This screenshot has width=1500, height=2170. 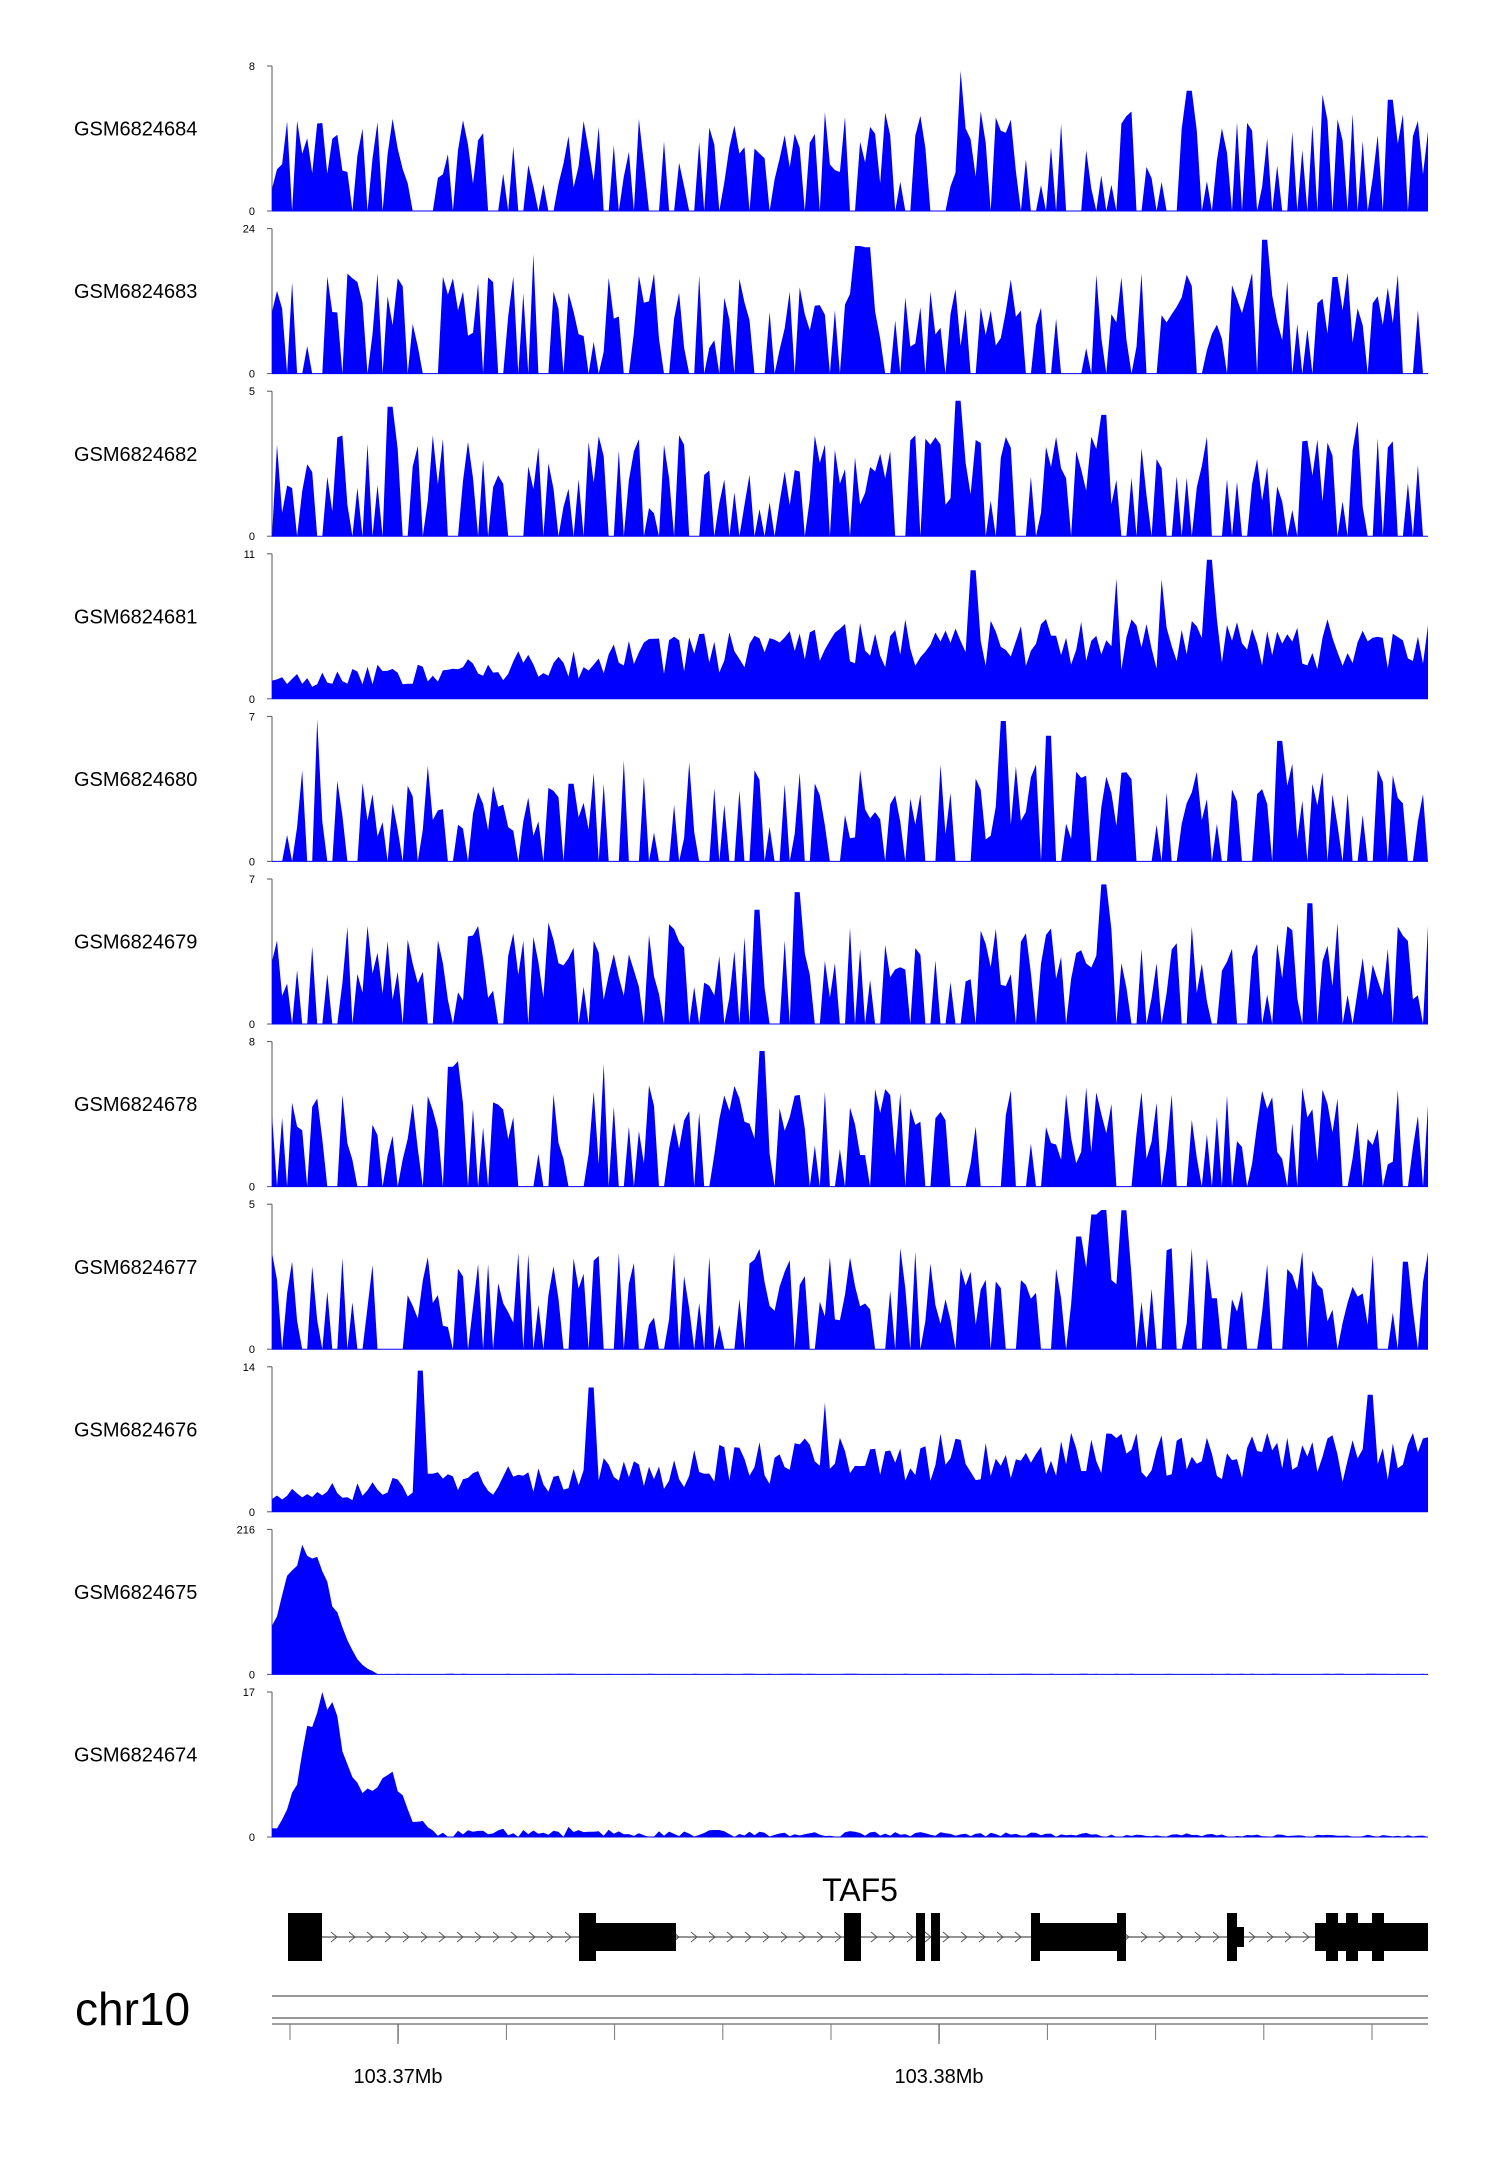 I want to click on track-GSM6824676: GSM6824676 14 0, so click(x=751, y=1440).